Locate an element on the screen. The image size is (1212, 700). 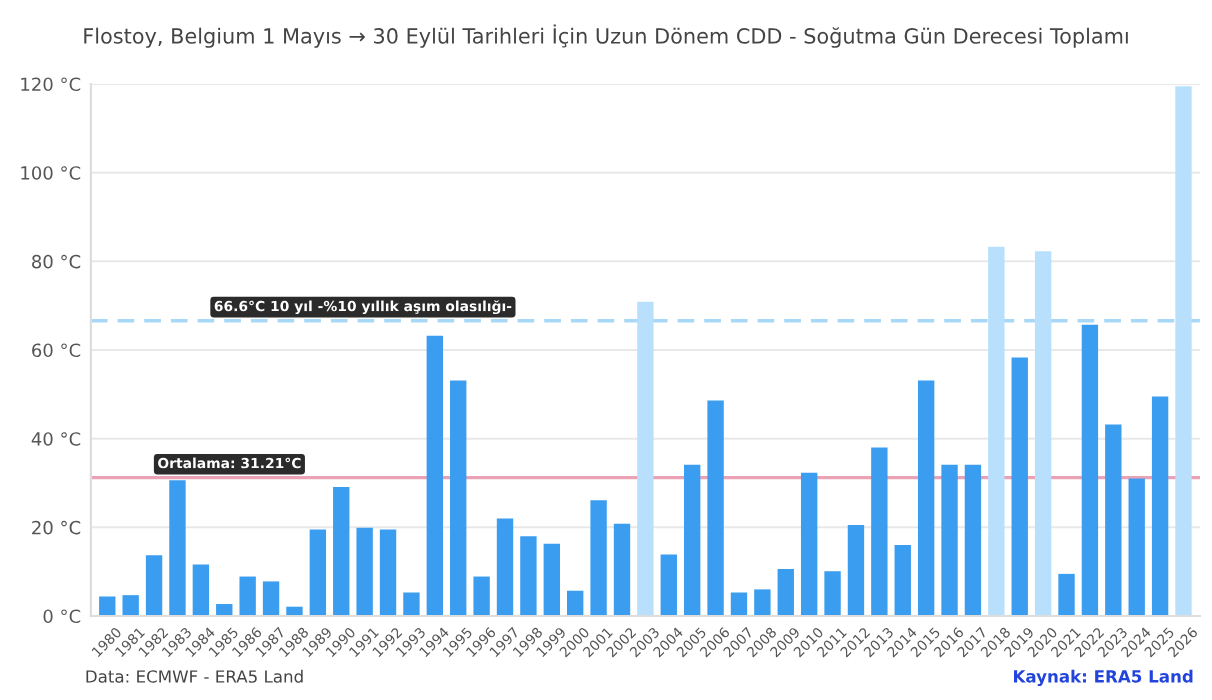
text: Kaynak: ERA5 Land is located at coordinates (1103, 677).